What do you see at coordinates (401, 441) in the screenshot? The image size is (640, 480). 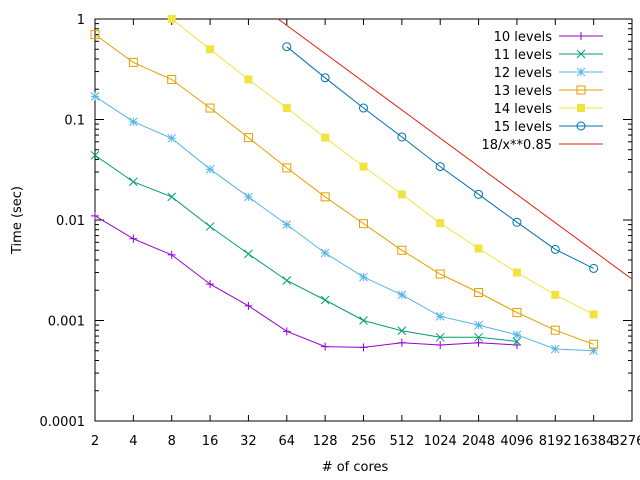 I see `x-tick-label: 512` at bounding box center [401, 441].